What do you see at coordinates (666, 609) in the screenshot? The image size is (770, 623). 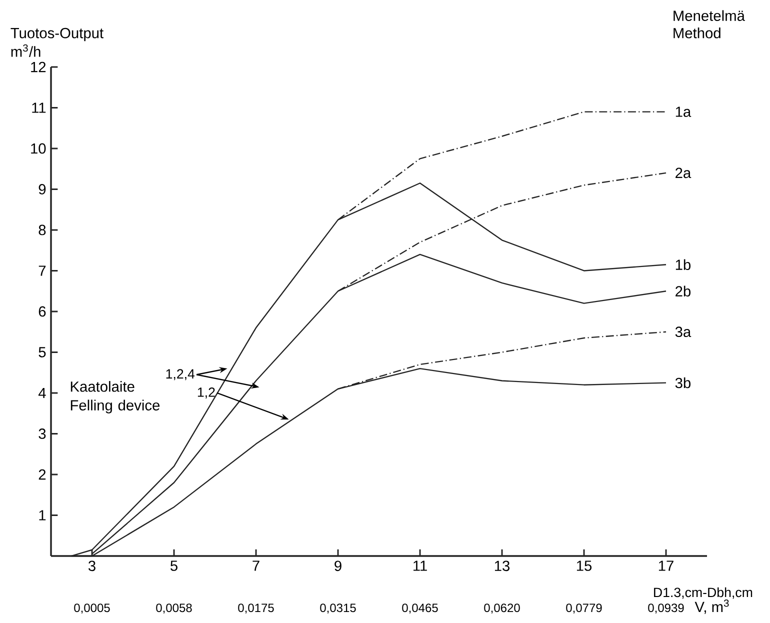 I see `text: 0,0939` at bounding box center [666, 609].